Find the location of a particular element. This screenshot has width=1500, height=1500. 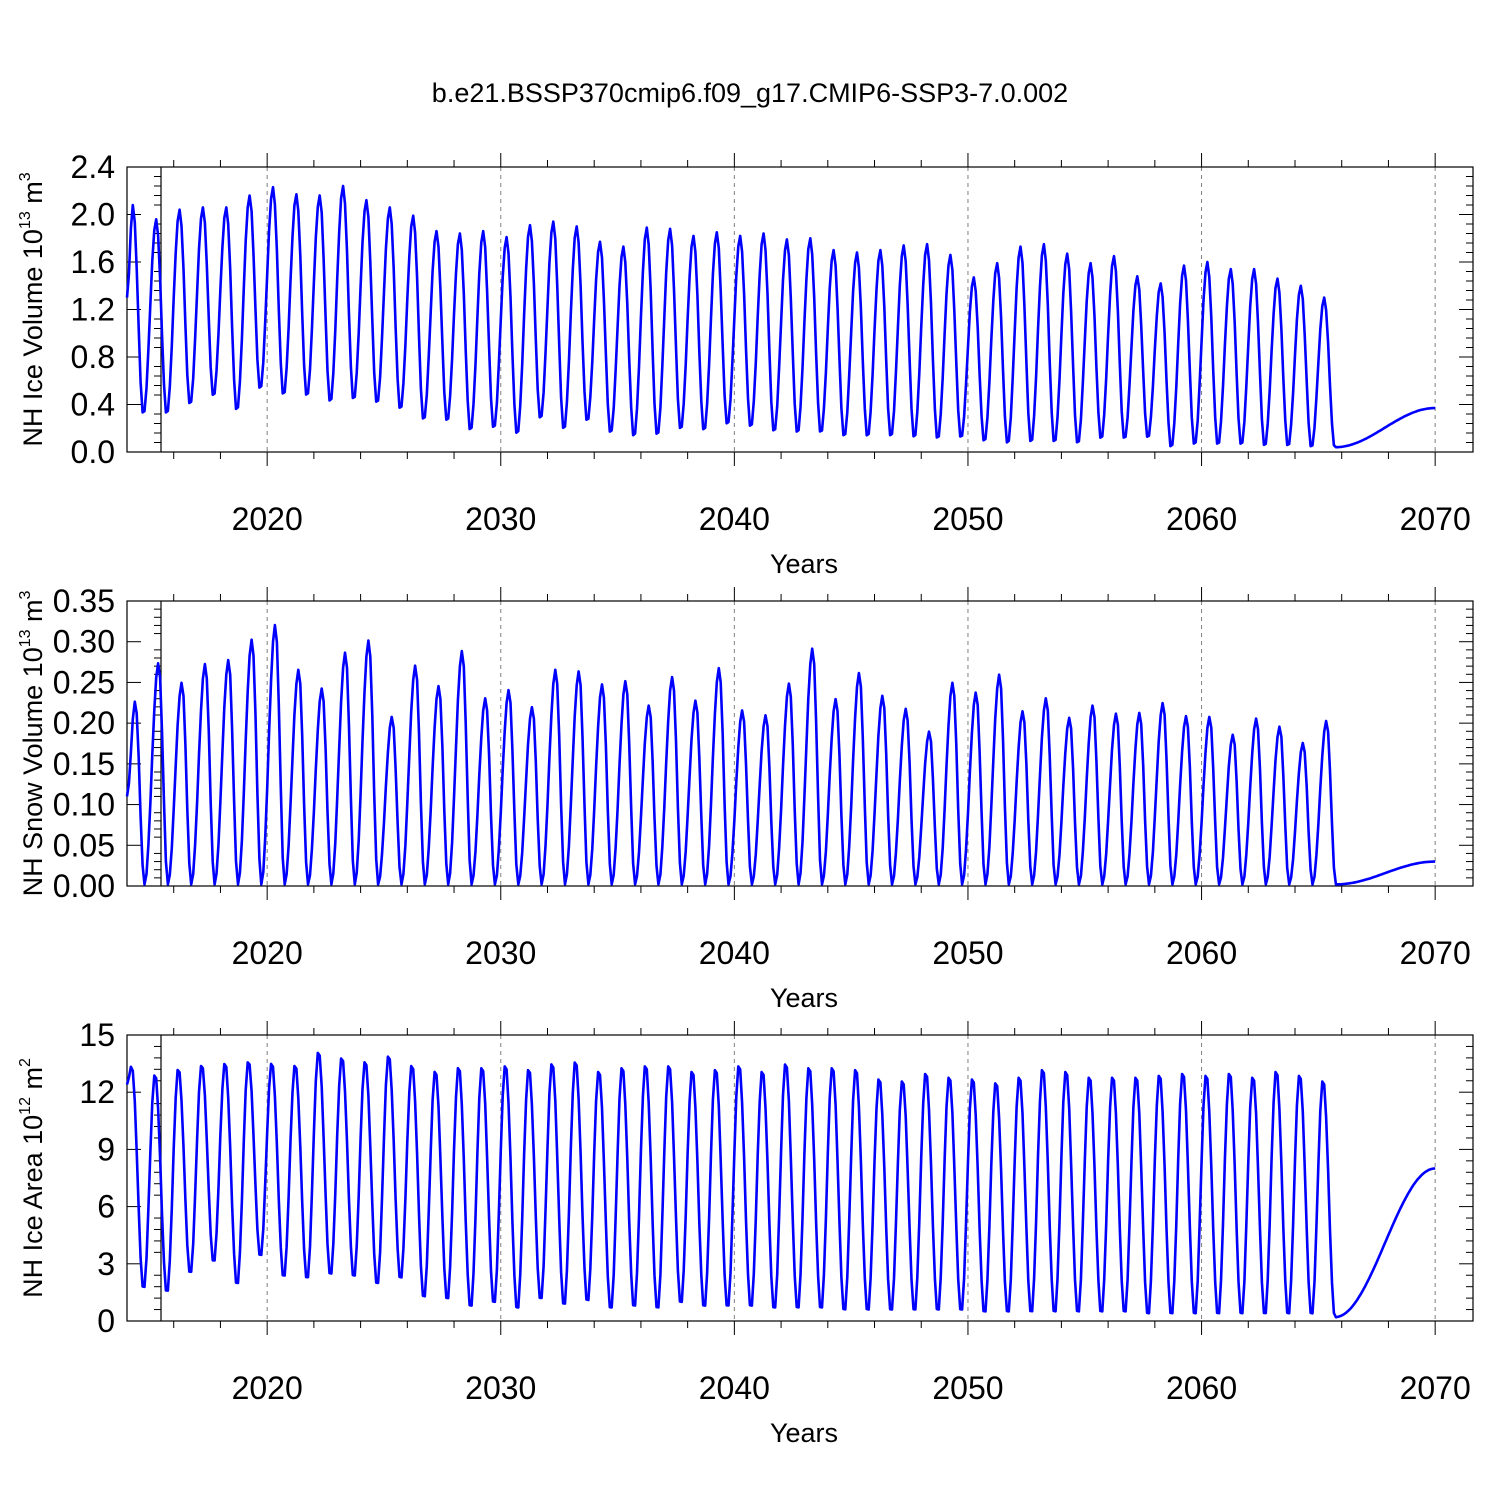

y-tick-label: 1.6 is located at coordinates (93, 262).